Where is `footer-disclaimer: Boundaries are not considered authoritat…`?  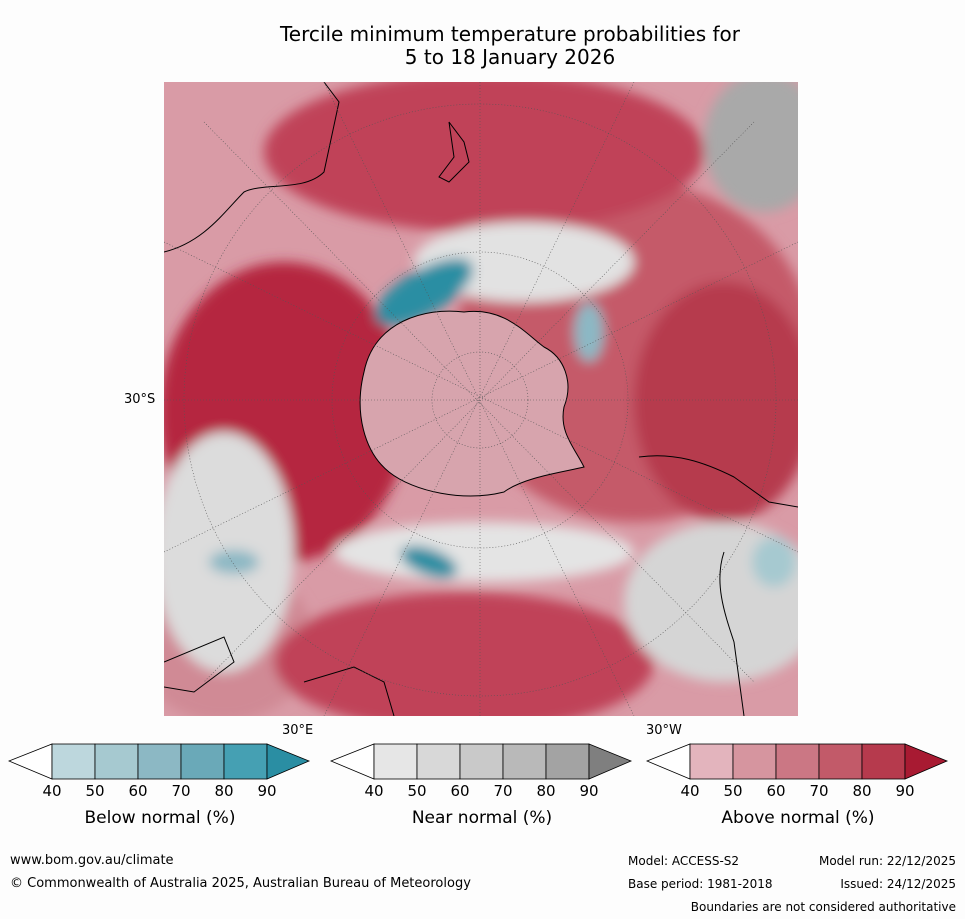 footer-disclaimer: Boundaries are not considered authoritat… is located at coordinates (823, 907).